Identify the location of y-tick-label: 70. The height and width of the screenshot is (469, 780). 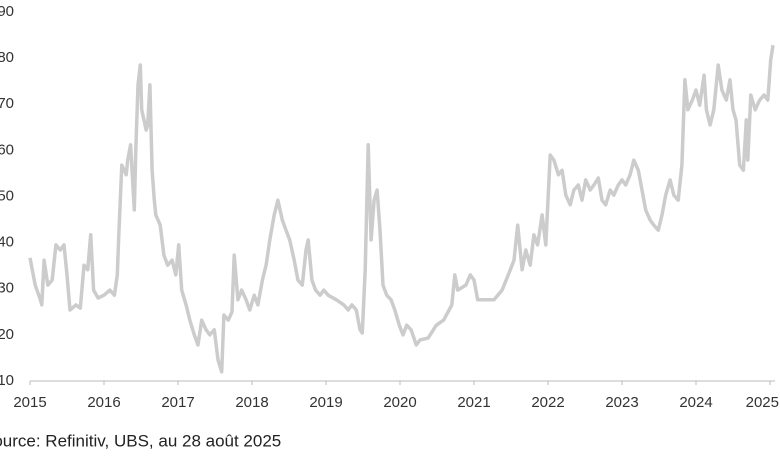
(7, 103).